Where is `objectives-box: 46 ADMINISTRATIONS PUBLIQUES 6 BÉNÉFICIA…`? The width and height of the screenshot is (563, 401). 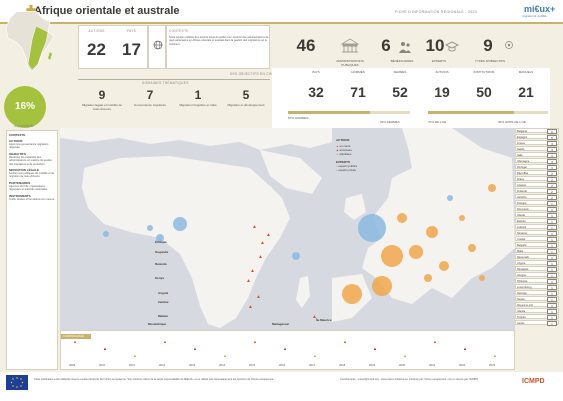 objectives-box: 46 ADMINISTRATIONS PUBLIQUES 6 BÉNÉFICIA… is located at coordinates (393, 47).